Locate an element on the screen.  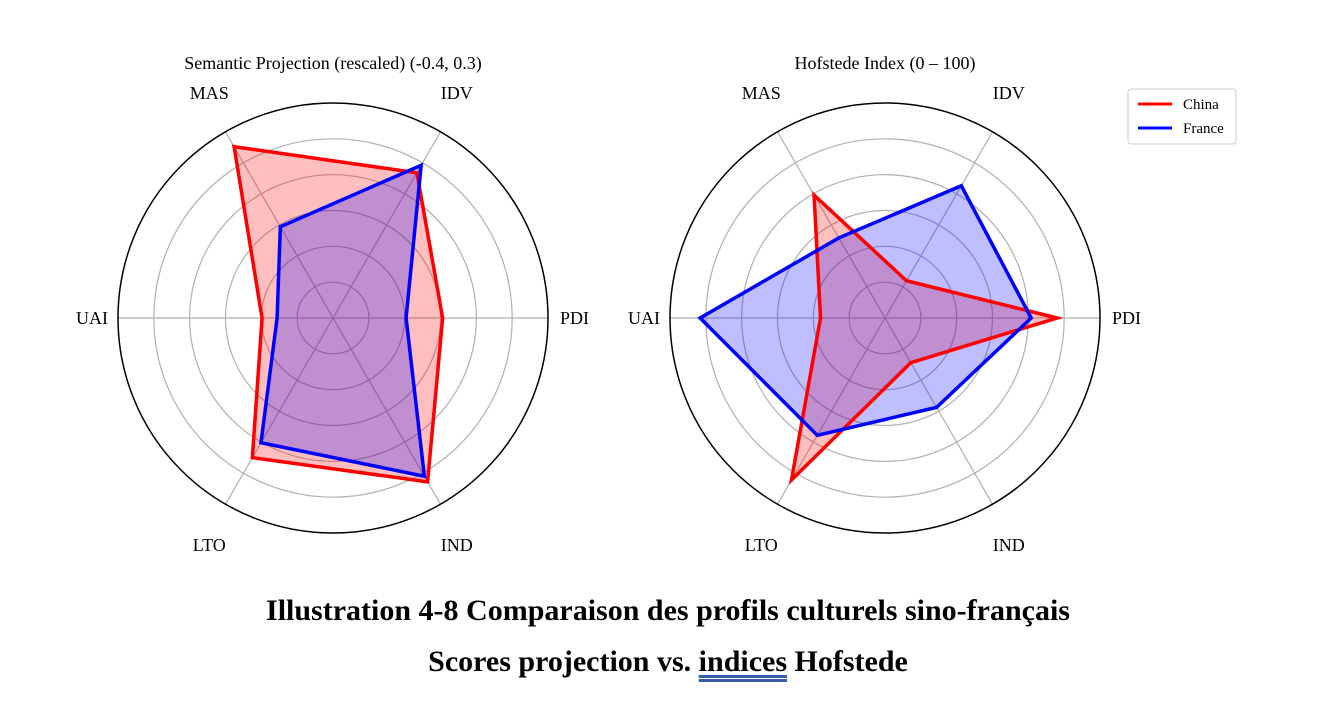
chart-title: Hofstede Index (0 – 100) is located at coordinates (885, 63).